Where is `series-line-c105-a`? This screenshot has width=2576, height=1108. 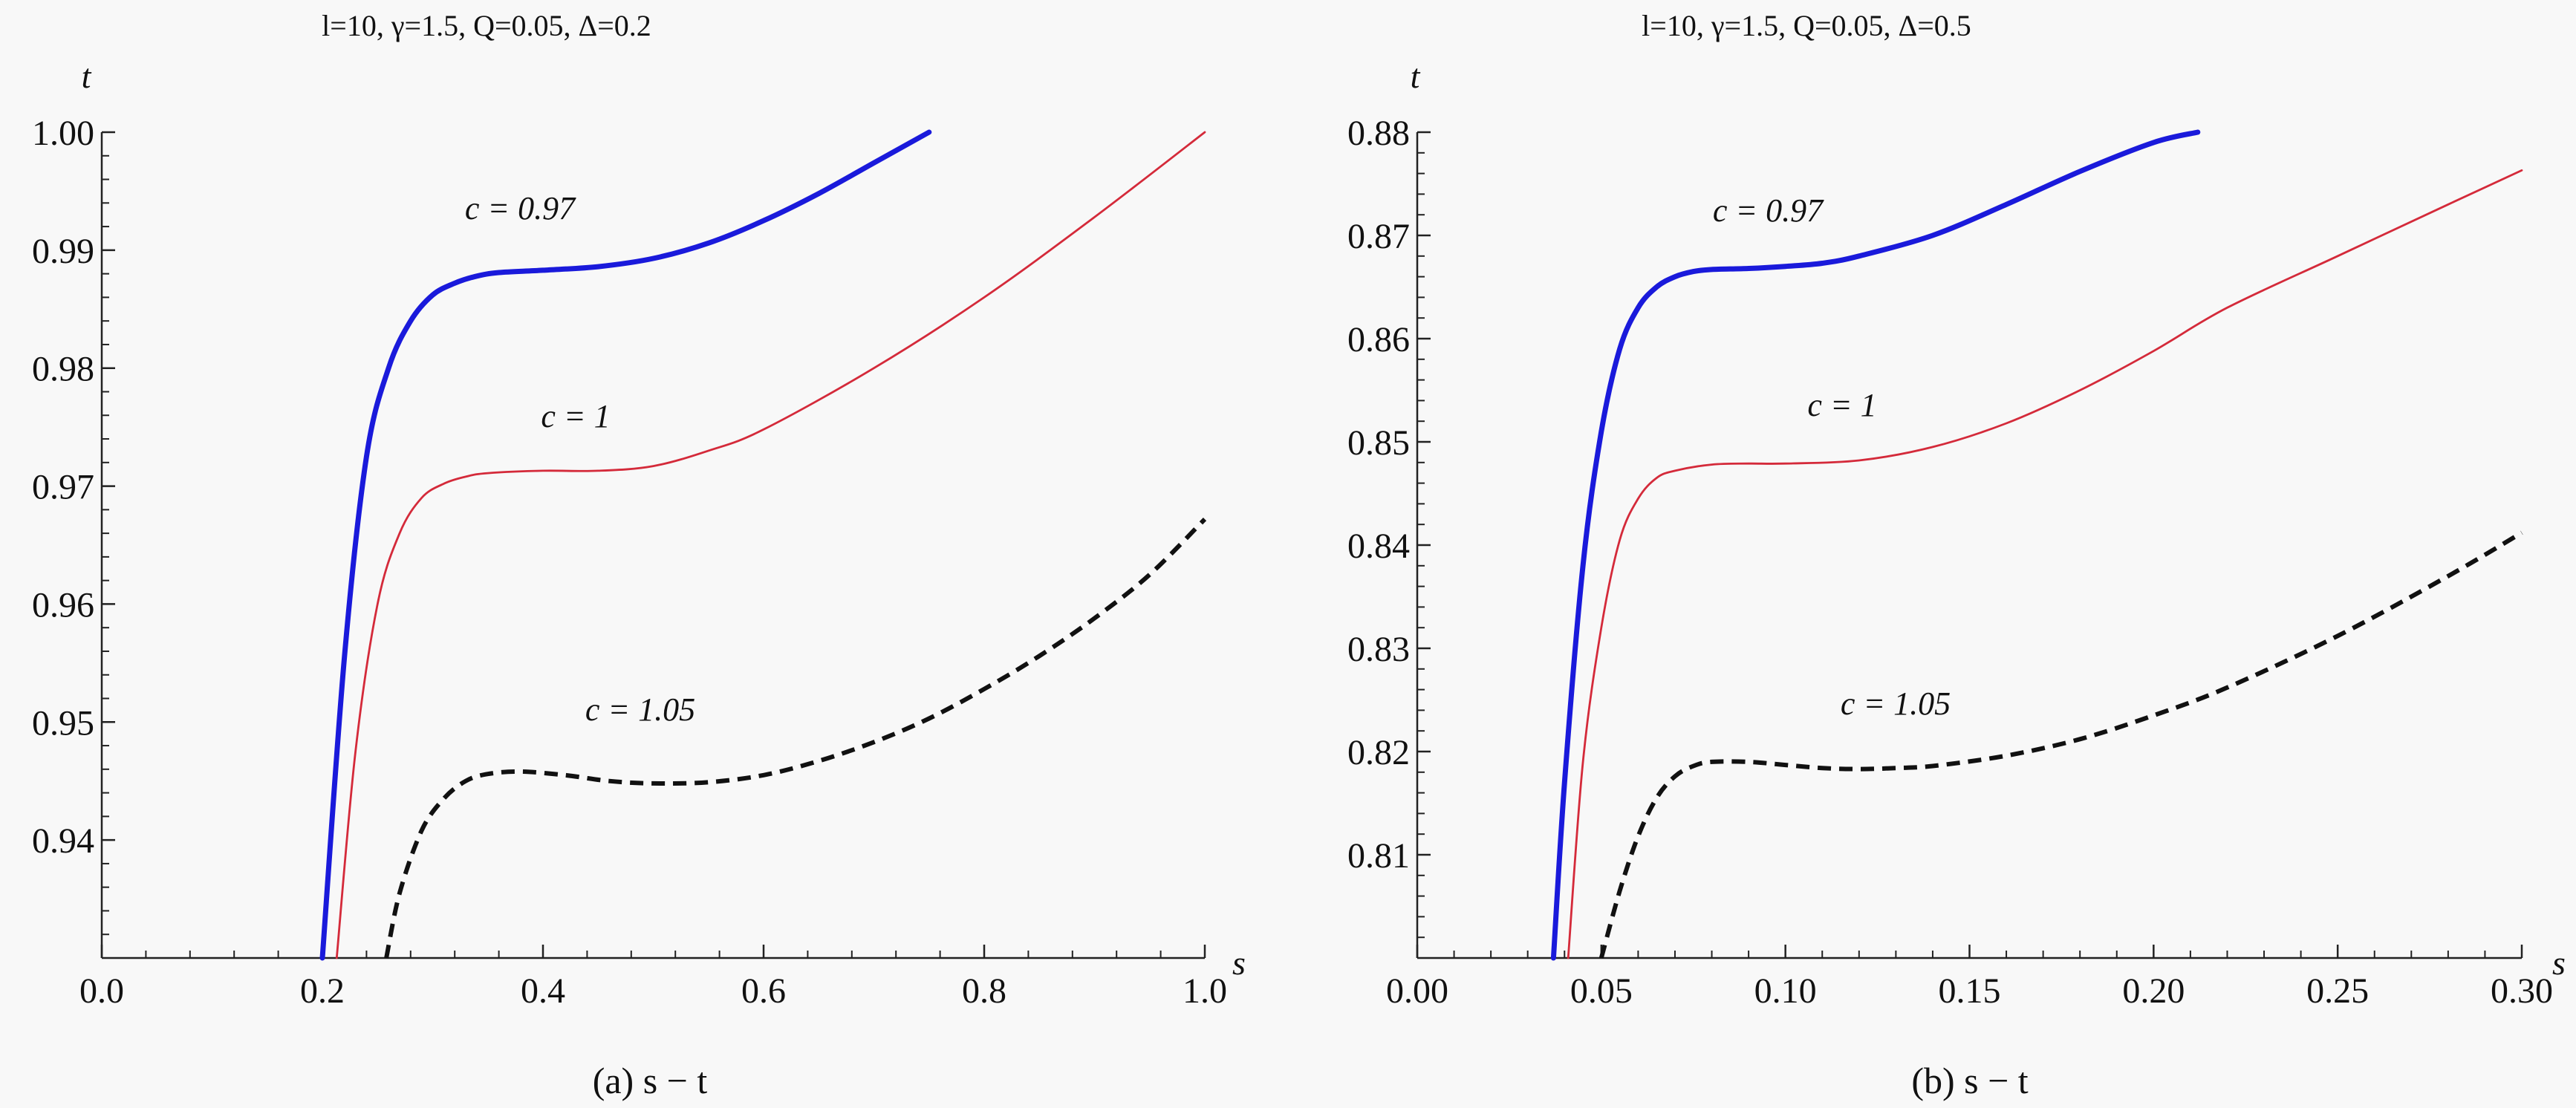 series-line-c105-a is located at coordinates (796, 738).